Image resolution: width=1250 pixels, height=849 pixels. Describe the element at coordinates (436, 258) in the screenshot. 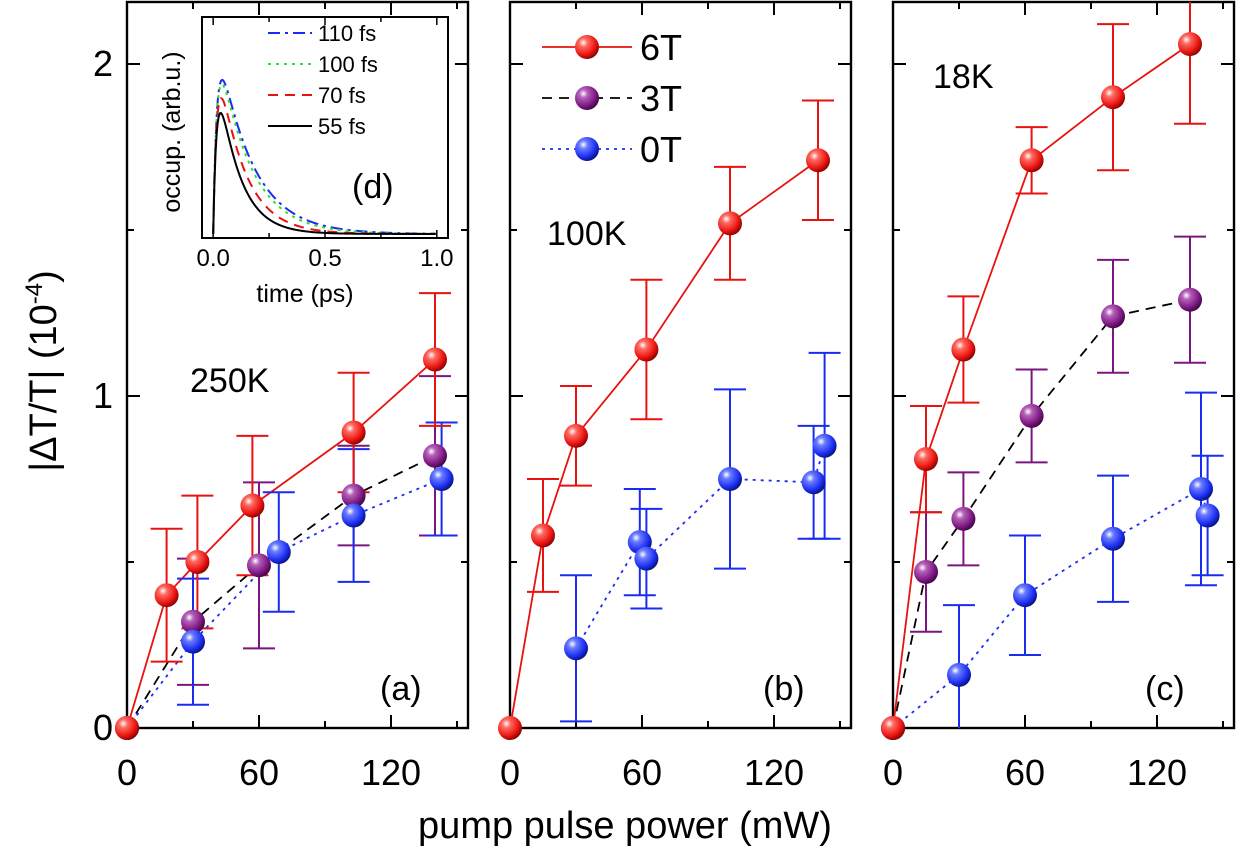

I see `inset-x-tick-label: 1.0` at that location.